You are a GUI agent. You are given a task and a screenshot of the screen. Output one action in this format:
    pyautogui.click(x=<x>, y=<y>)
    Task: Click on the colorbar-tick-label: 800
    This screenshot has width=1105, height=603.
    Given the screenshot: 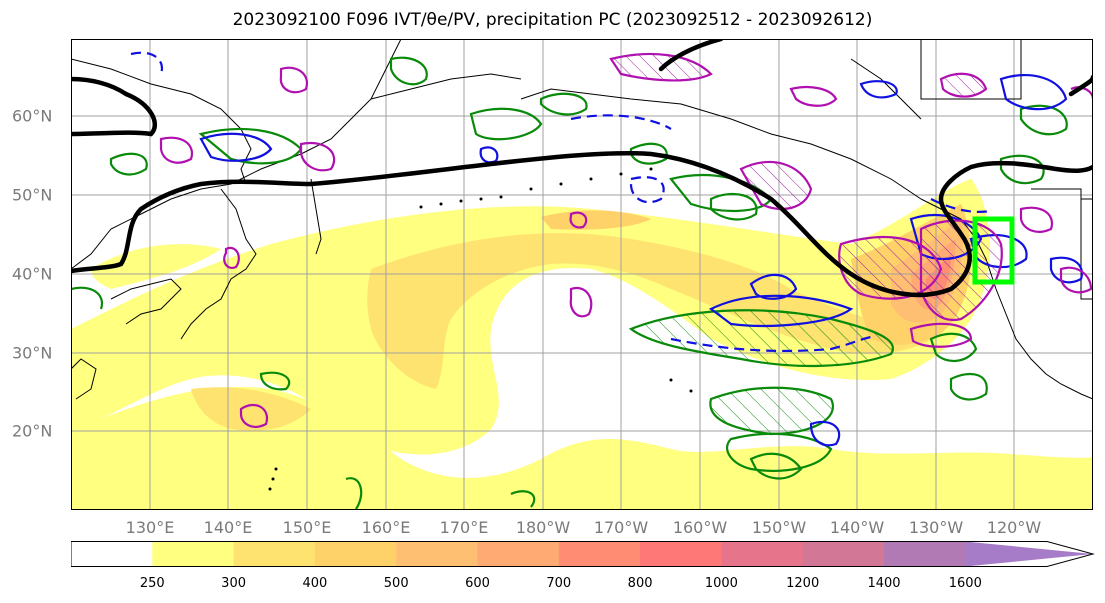 What is the action you would take?
    pyautogui.click(x=640, y=583)
    